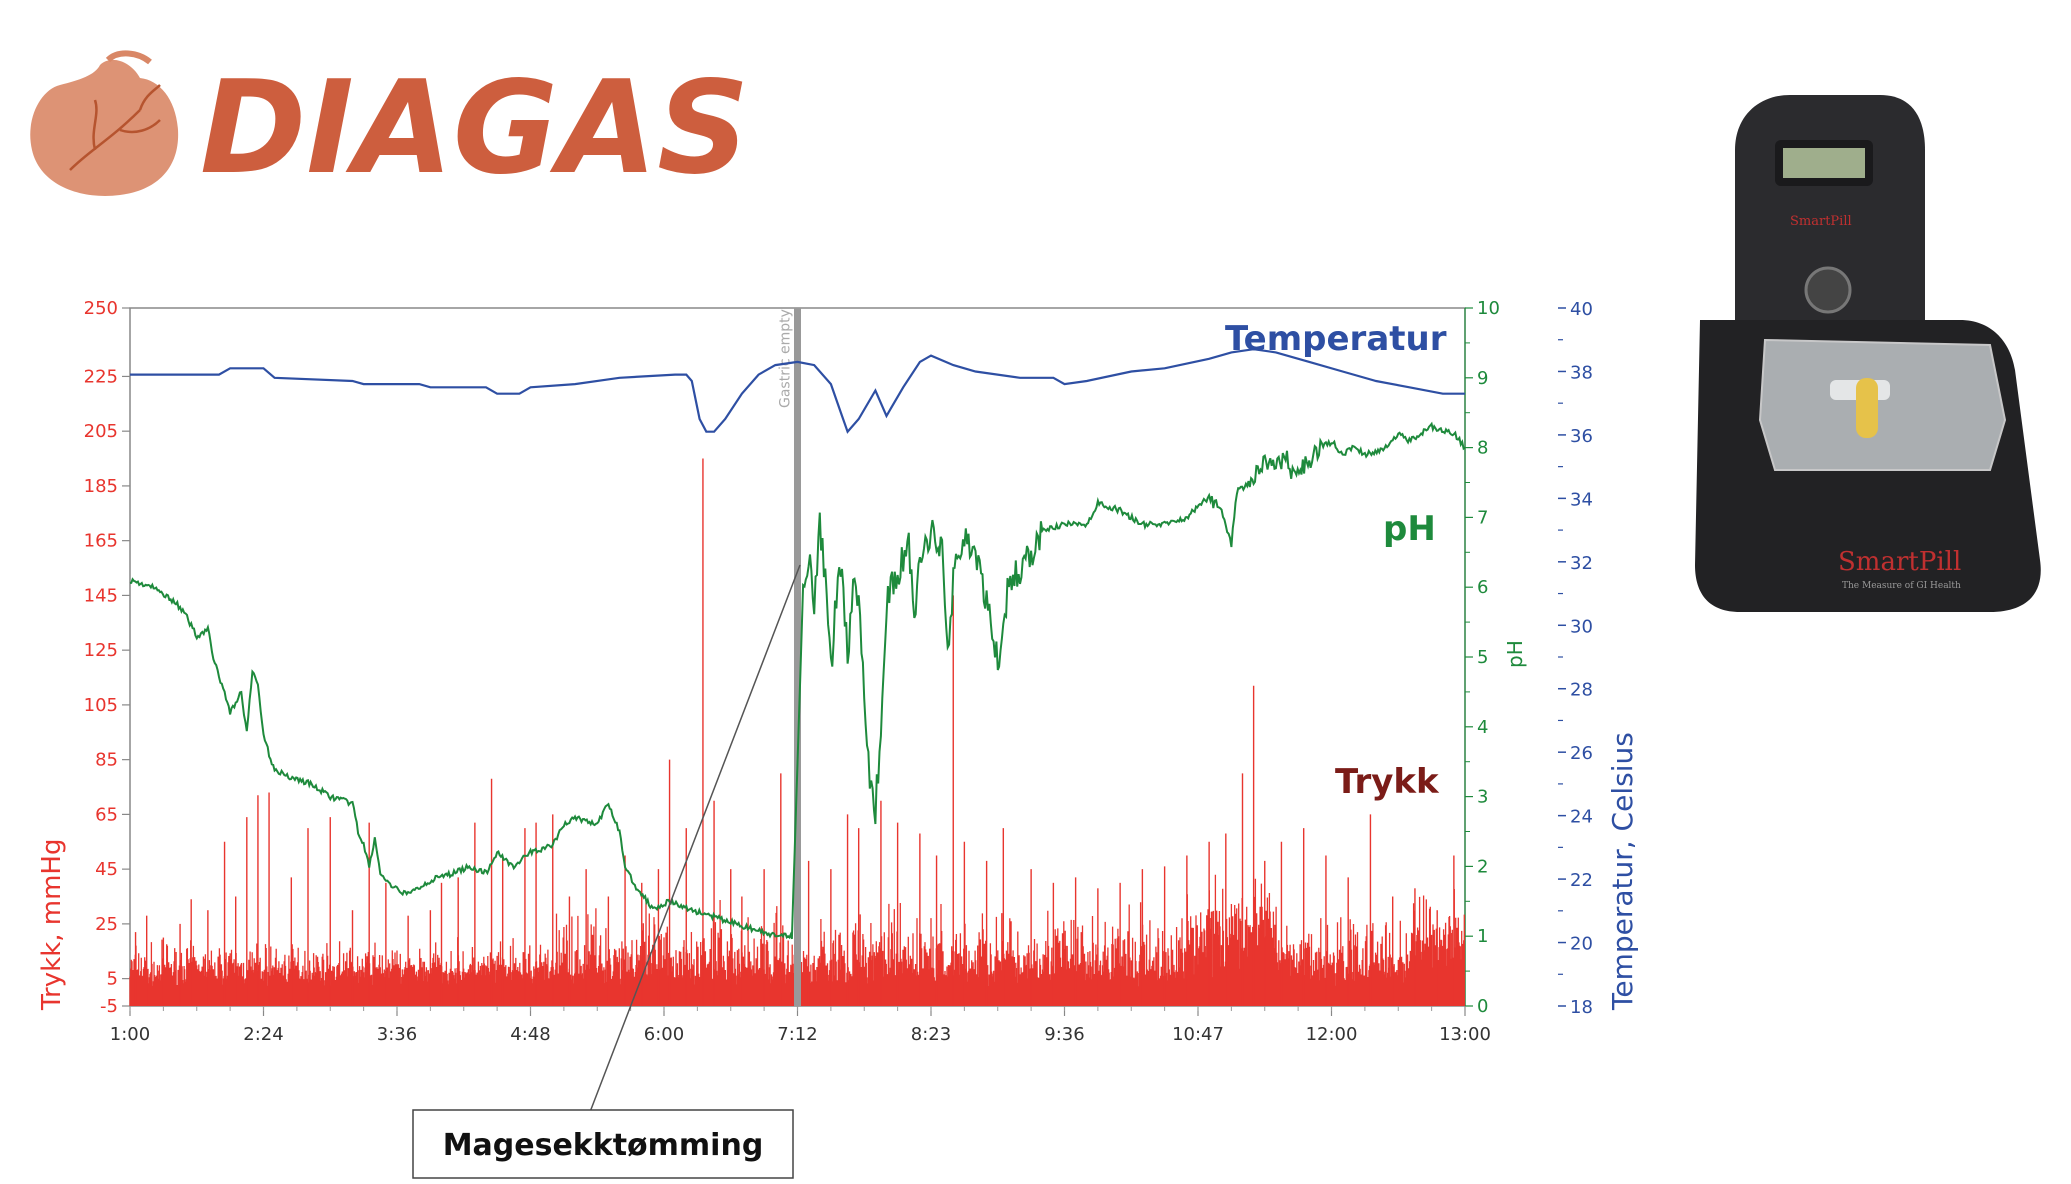  What do you see at coordinates (52, 925) in the screenshot?
I see `left-axis-title: Trykk, mmHg` at bounding box center [52, 925].